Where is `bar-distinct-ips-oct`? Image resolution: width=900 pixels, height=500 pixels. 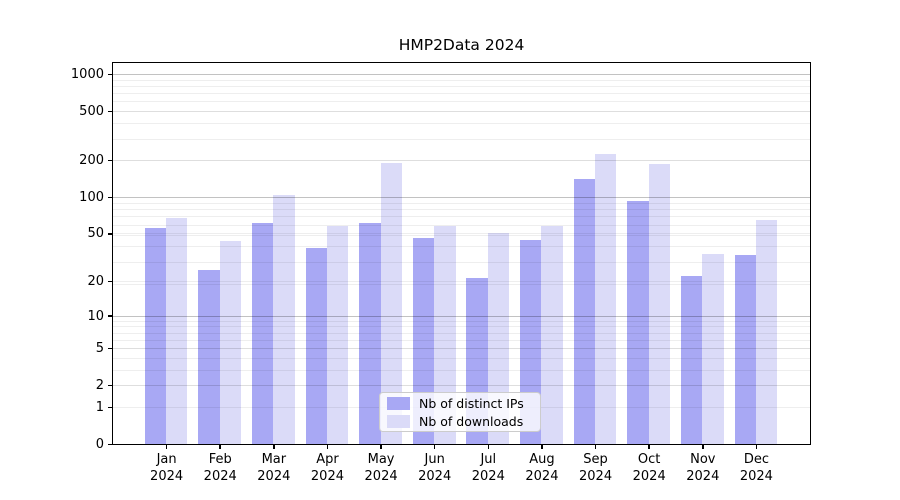 bar-distinct-ips-oct is located at coordinates (638, 322).